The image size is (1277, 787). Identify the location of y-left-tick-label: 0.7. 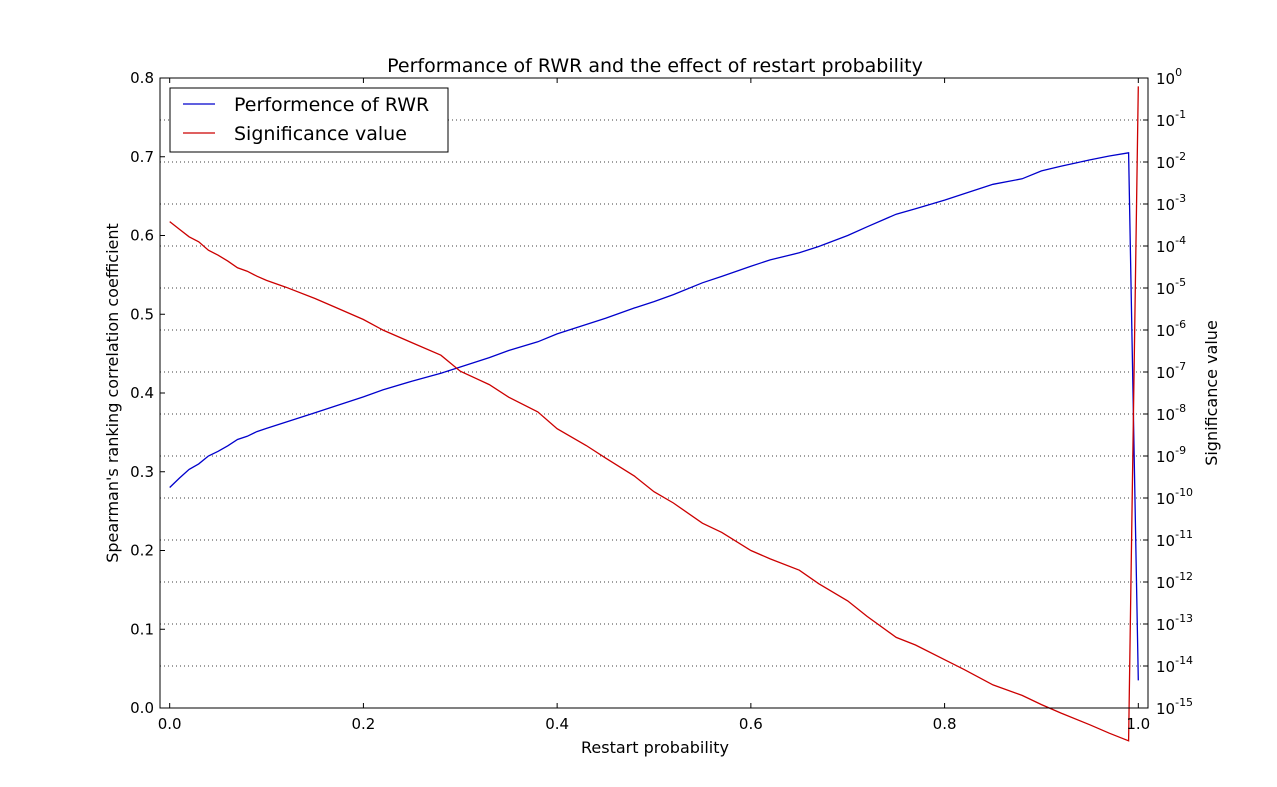
(142, 157).